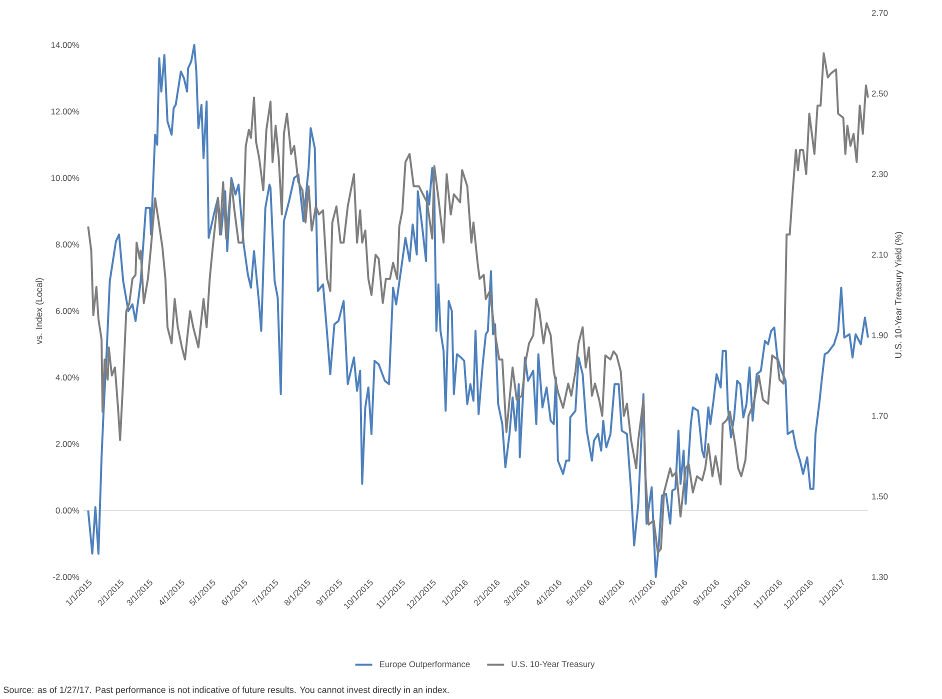 The width and height of the screenshot is (942, 699). What do you see at coordinates (880, 255) in the screenshot?
I see `y2-tick-label: 2.10` at bounding box center [880, 255].